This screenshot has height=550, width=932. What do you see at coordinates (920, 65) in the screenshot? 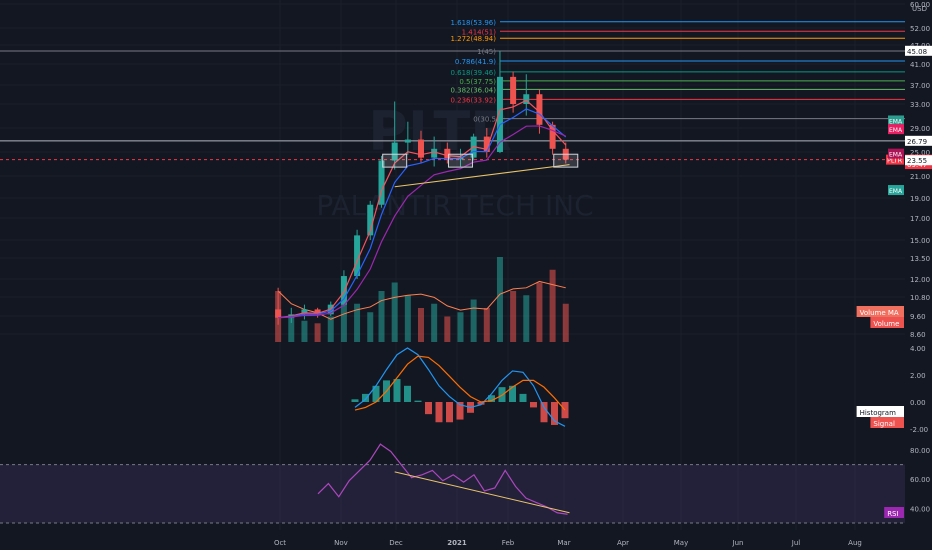
I see `price-tick: 41.00` at bounding box center [920, 65].